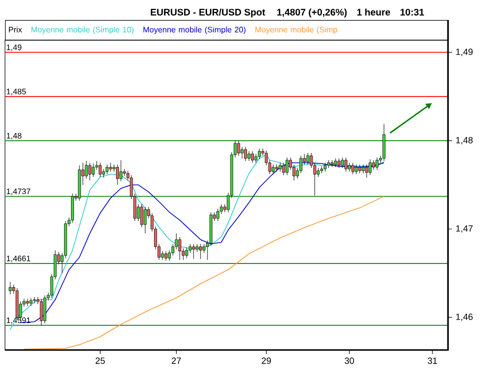 This screenshot has width=500, height=370. Describe the element at coordinates (18, 259) in the screenshot. I see `ref-line-label: 1,4661` at that location.